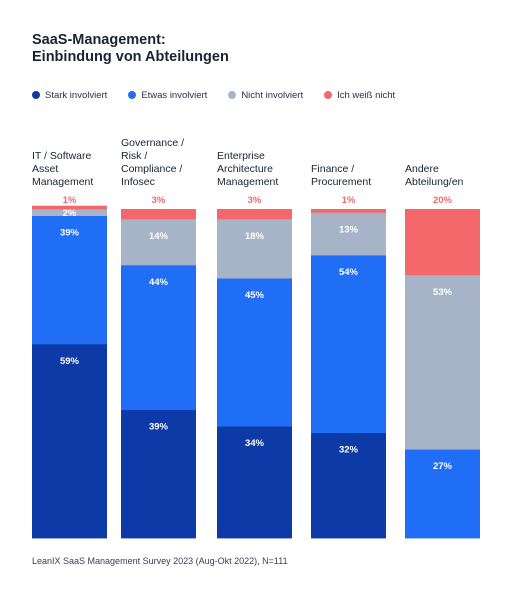 The image size is (512, 600). What do you see at coordinates (443, 466) in the screenshot?
I see `value-label: 27%` at bounding box center [443, 466].